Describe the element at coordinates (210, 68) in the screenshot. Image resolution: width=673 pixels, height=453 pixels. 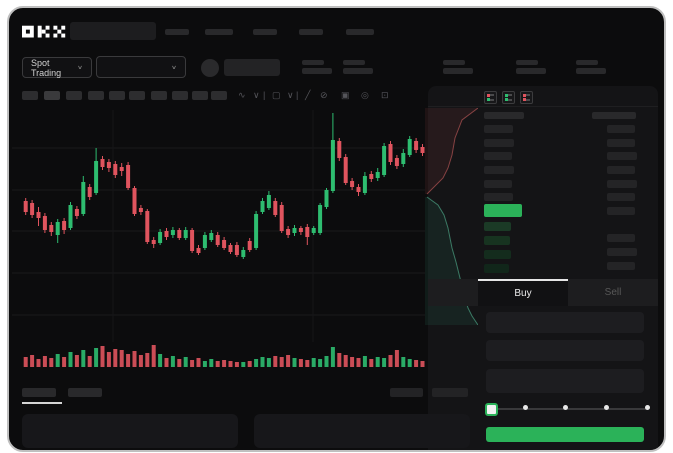
I see `coin-avatar` at that location.